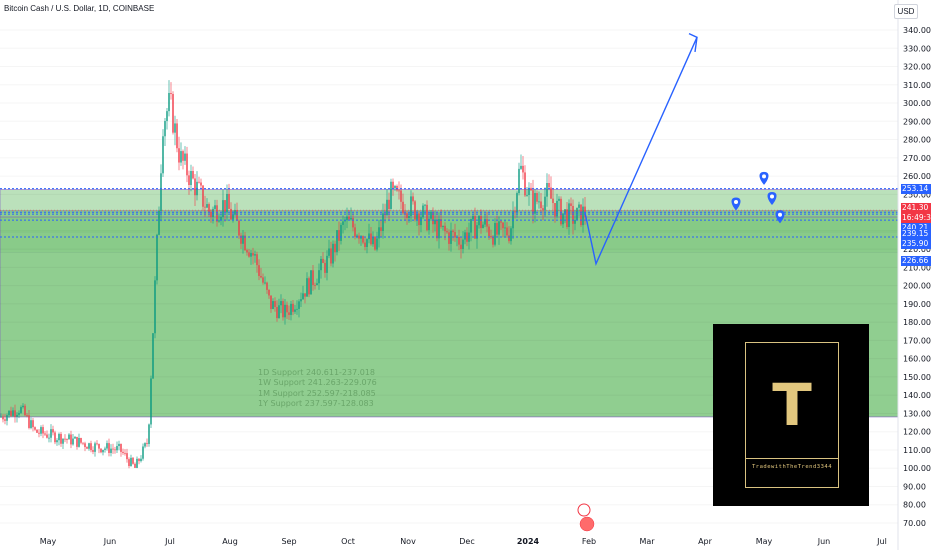 The image size is (932, 550). Describe the element at coordinates (792, 458) in the screenshot. I see `logo-divider` at that location.